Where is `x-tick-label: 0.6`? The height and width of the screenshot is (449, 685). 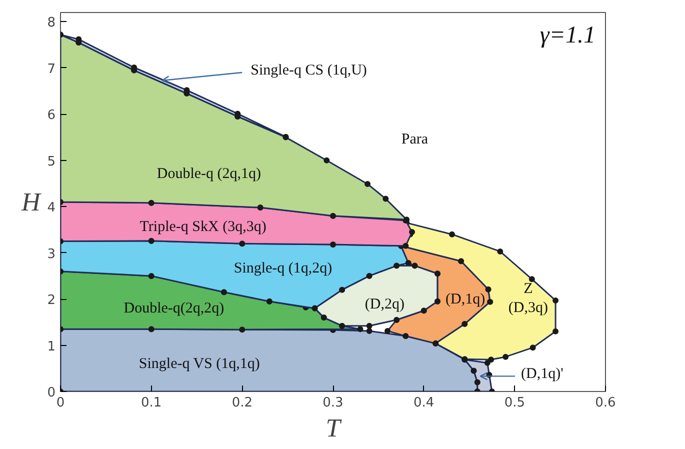
x-tick-label: 0.6 is located at coordinates (605, 403).